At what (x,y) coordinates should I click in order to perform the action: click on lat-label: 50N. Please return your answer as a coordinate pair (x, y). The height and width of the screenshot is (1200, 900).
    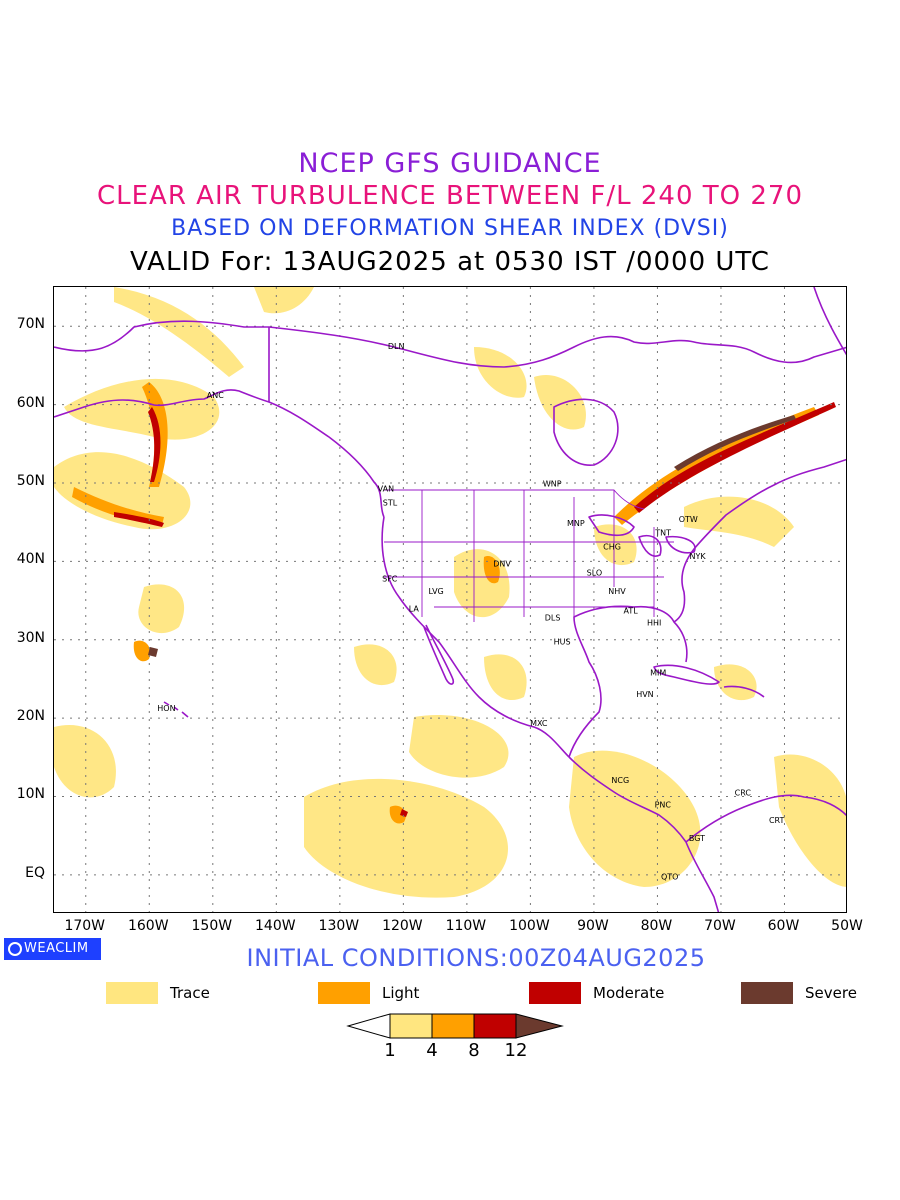
    Looking at the image, I should click on (30, 480).